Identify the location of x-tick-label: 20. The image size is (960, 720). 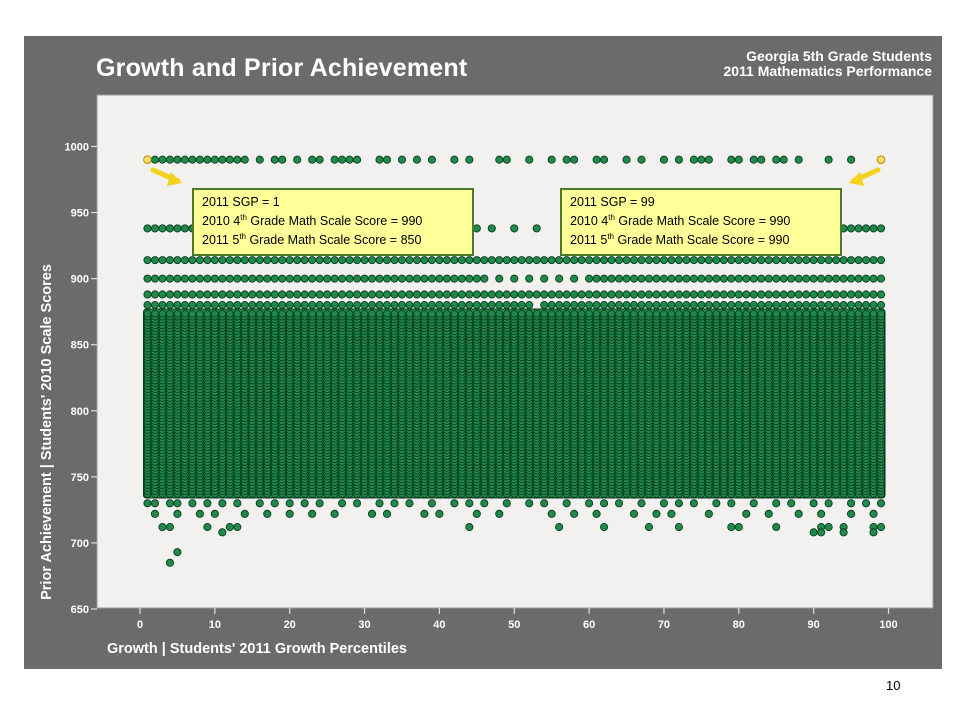
(290, 625).